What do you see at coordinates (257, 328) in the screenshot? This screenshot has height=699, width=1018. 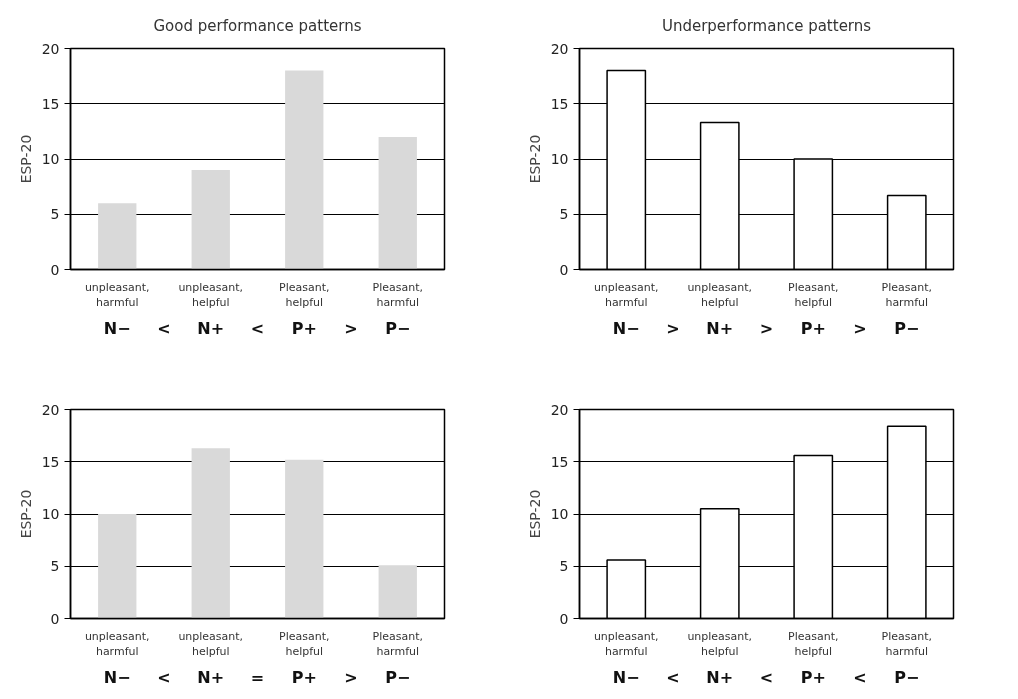 I see `text: N− < N+ < P+ > P−` at bounding box center [257, 328].